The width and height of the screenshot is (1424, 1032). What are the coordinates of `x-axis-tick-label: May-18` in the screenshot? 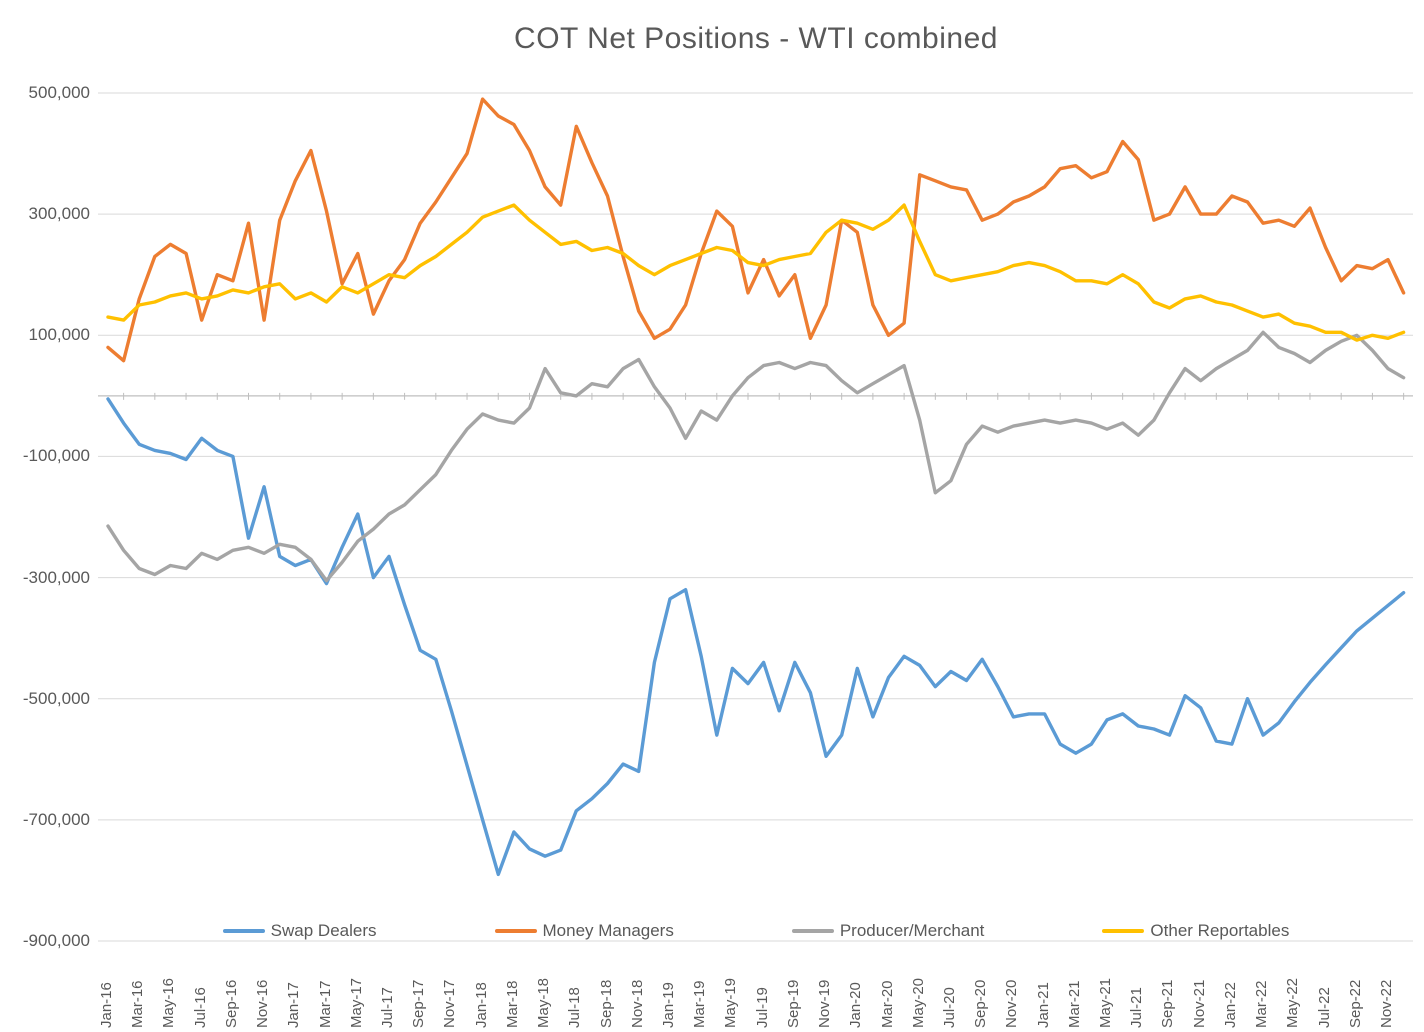 It's located at (544, 1002).